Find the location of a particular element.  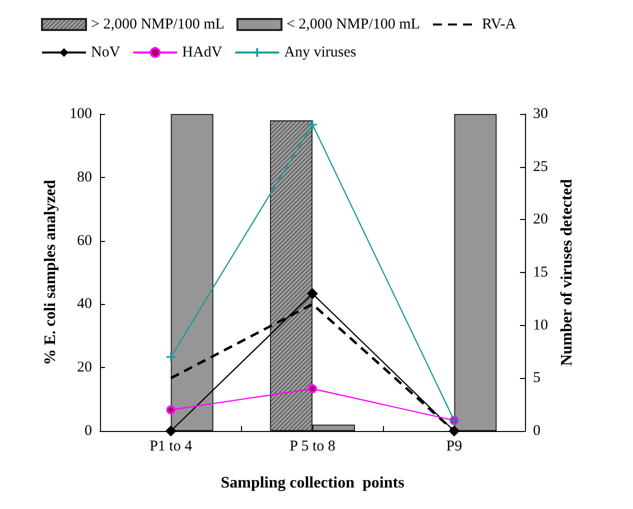

x-tick-label: P9 is located at coordinates (454, 446).